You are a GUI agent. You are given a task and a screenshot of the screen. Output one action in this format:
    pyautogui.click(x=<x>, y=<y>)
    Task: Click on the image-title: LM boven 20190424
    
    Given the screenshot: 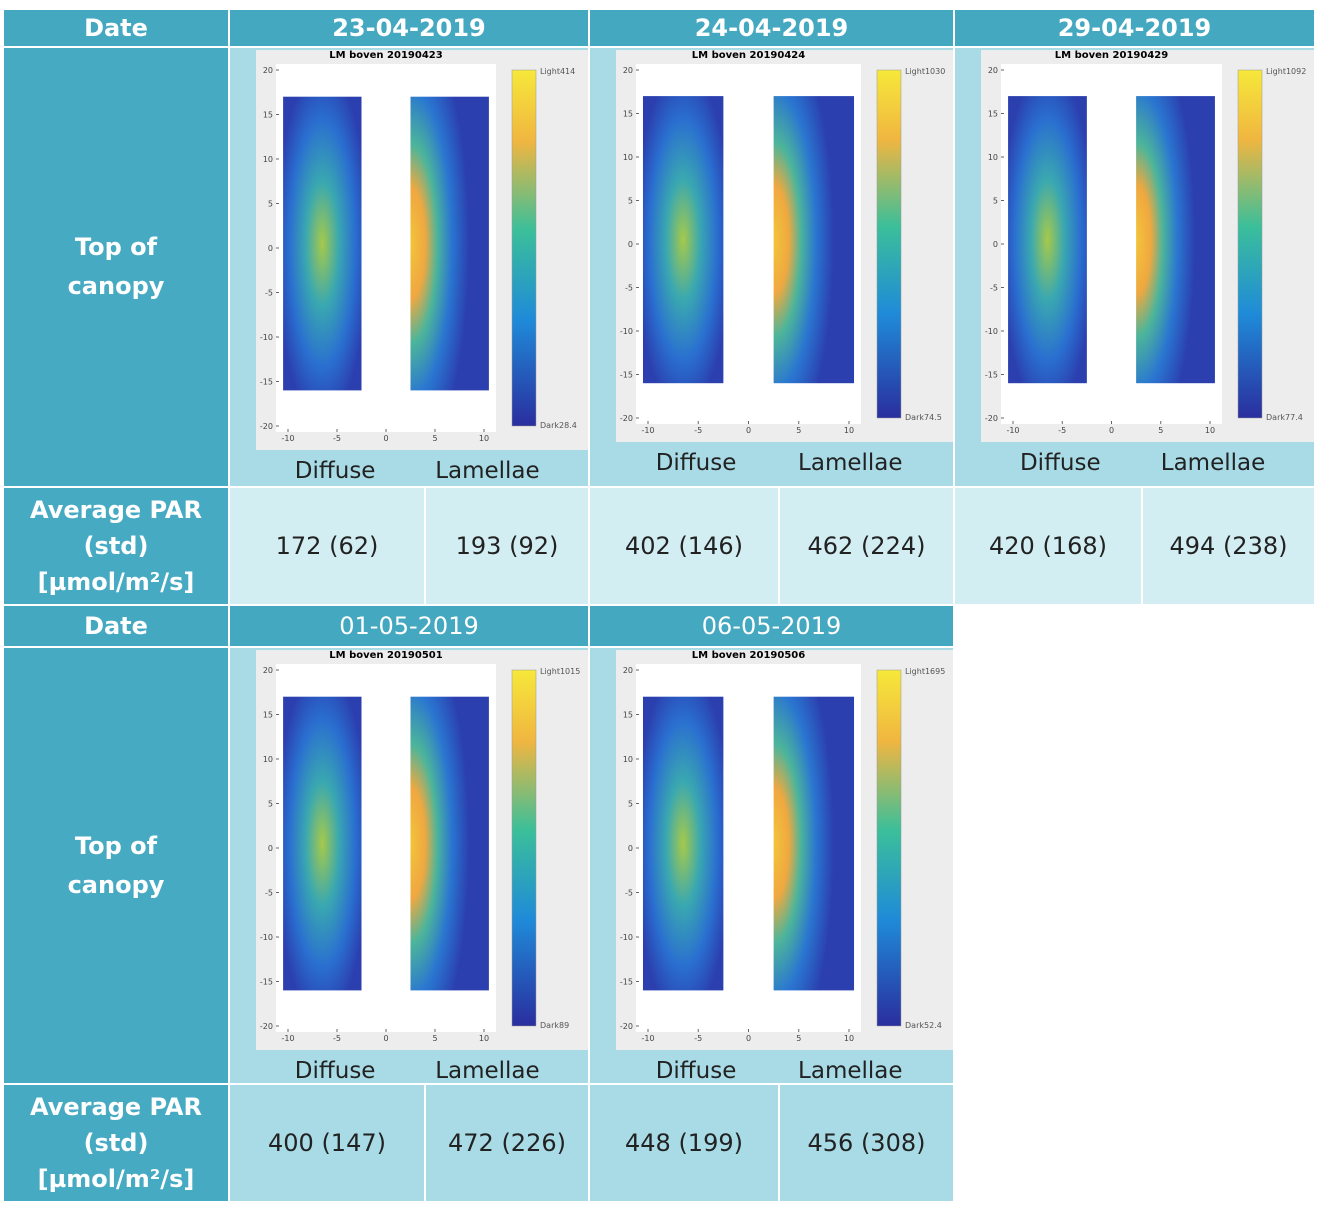 What is the action you would take?
    pyautogui.click(x=748, y=55)
    